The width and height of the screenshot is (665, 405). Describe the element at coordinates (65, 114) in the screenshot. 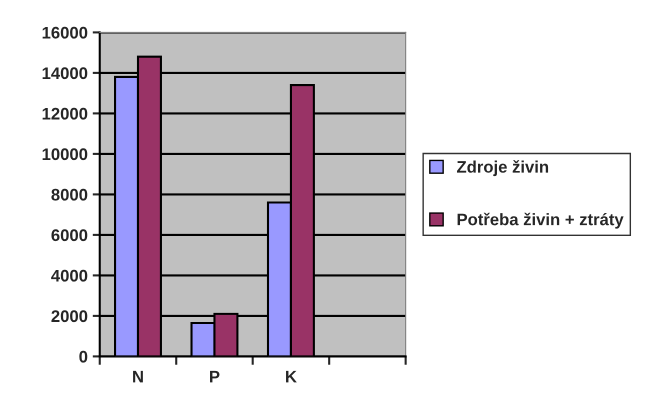

I see `y-tick-label: 12000` at that location.